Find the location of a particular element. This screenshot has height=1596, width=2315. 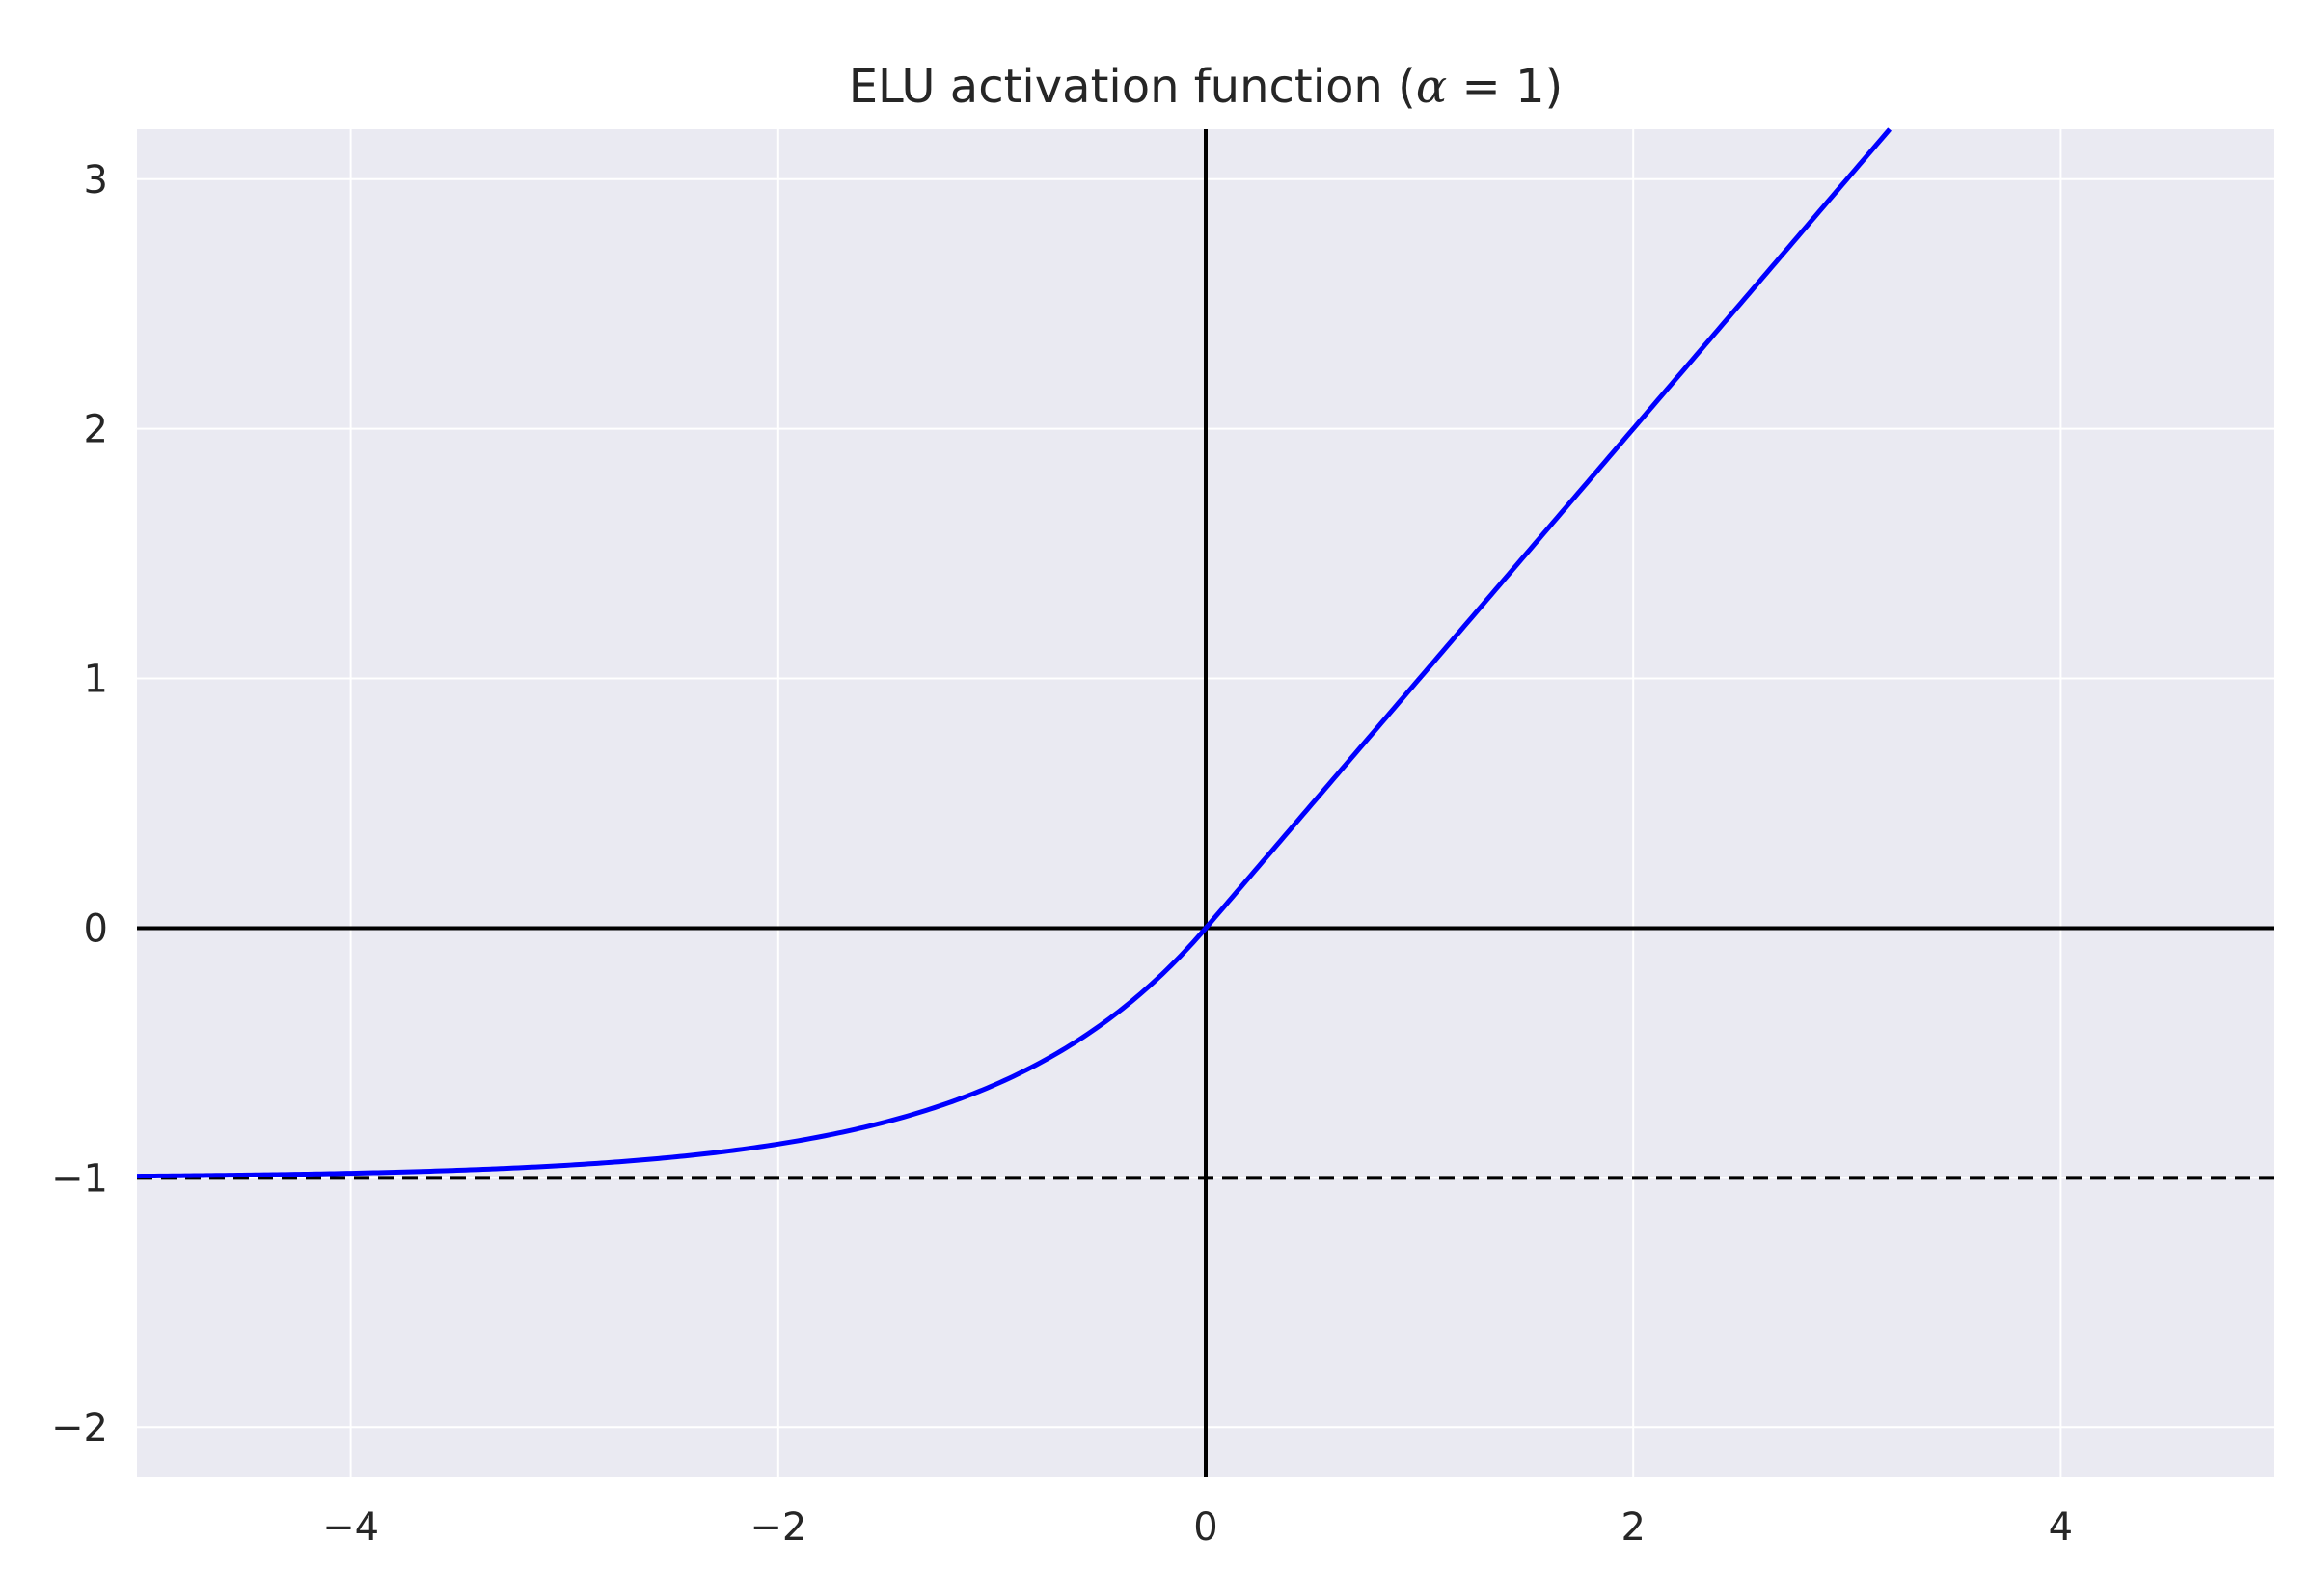

chart-title: ELU activation function (α = 1) is located at coordinates (1207, 87).